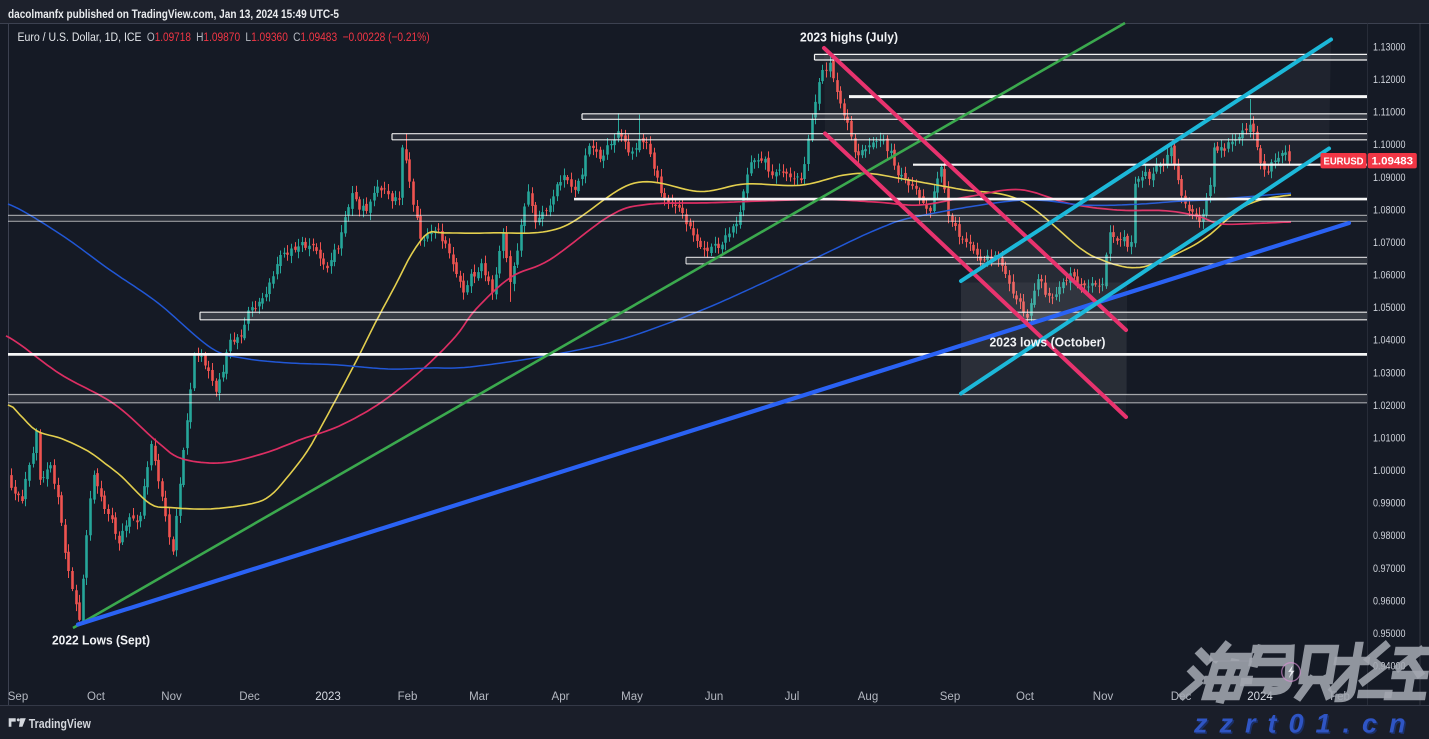  Describe the element at coordinates (1389, 634) in the screenshot. I see `svg-text: 0.95000` at that location.